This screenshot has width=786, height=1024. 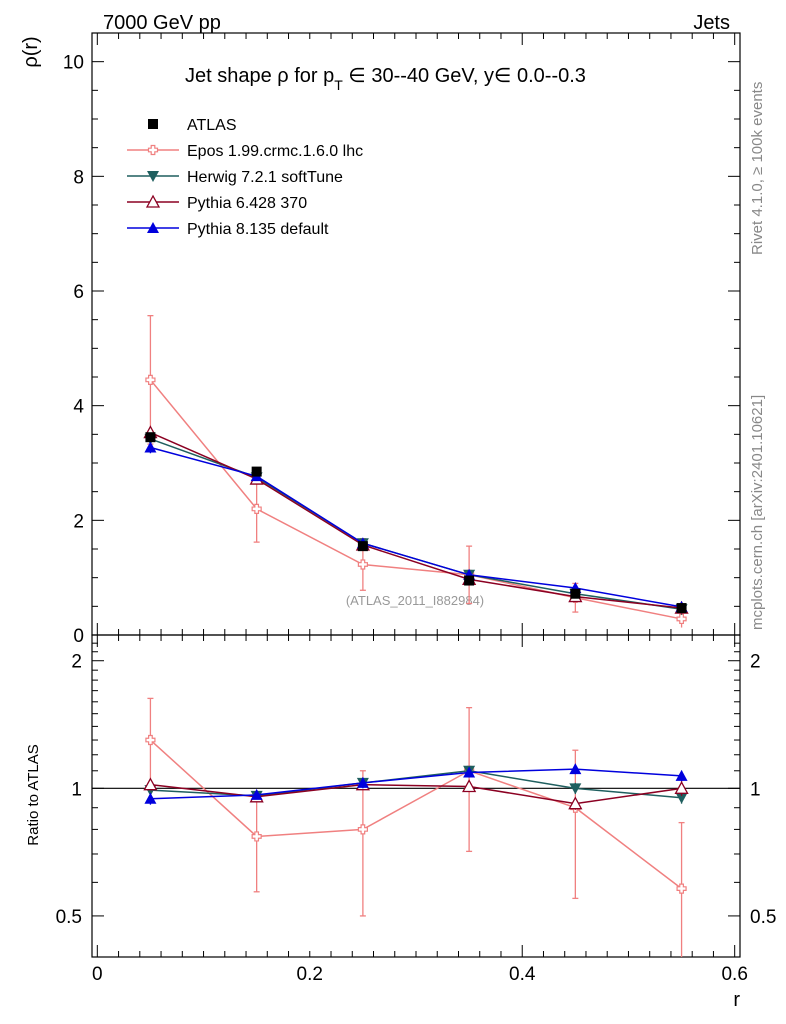 I want to click on ratio-series-pythia-8-135-default, so click(x=416, y=784).